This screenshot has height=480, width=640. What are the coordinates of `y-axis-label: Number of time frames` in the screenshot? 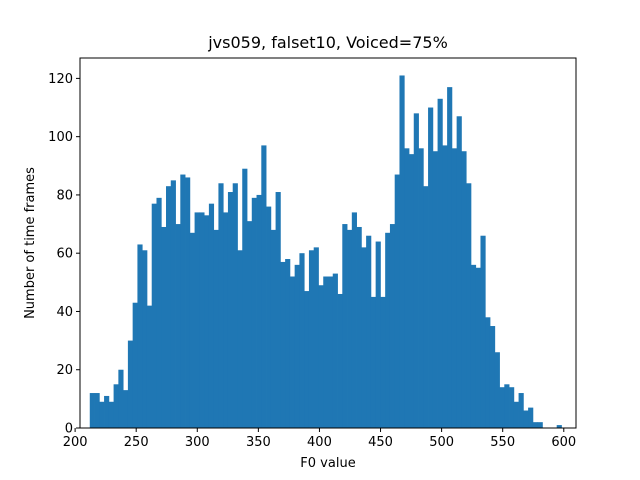 It's located at (30, 243).